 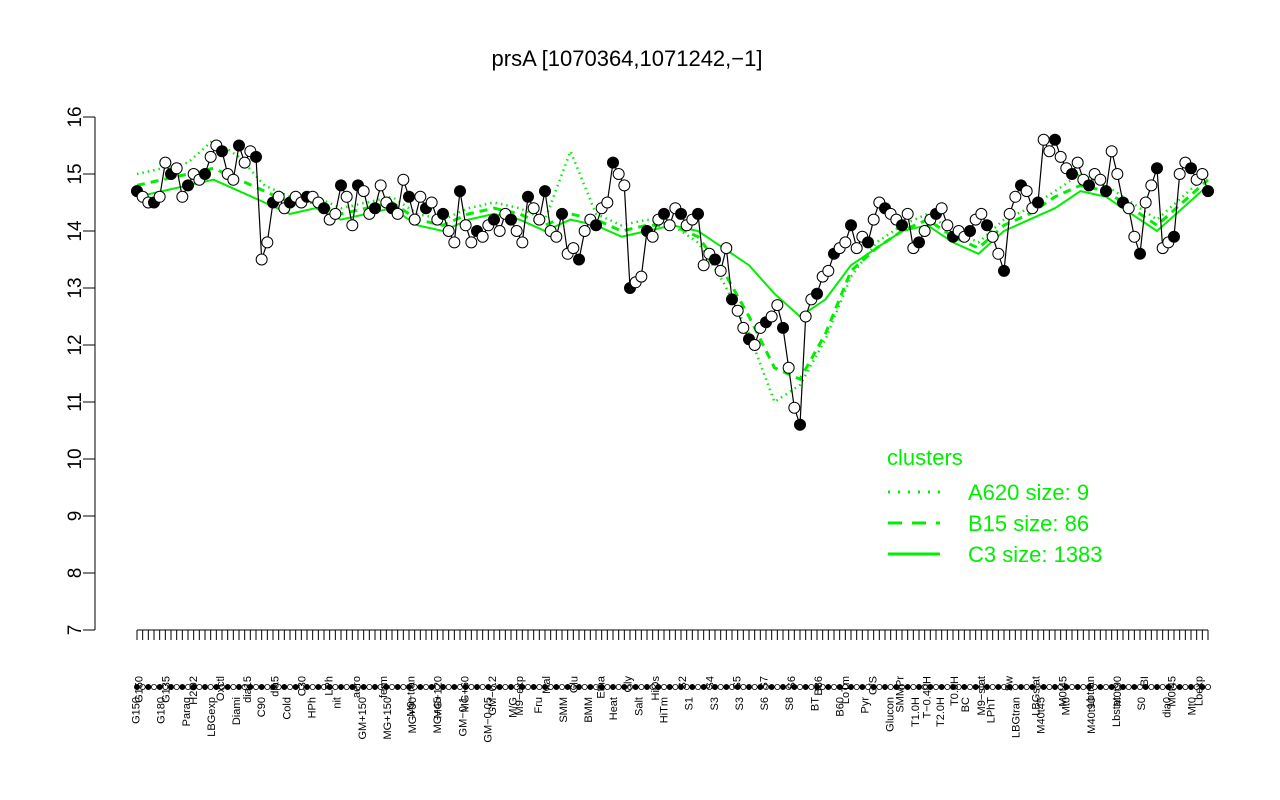 What do you see at coordinates (466, 694) in the screenshot?
I see `x-tick-label: MG+60` at bounding box center [466, 694].